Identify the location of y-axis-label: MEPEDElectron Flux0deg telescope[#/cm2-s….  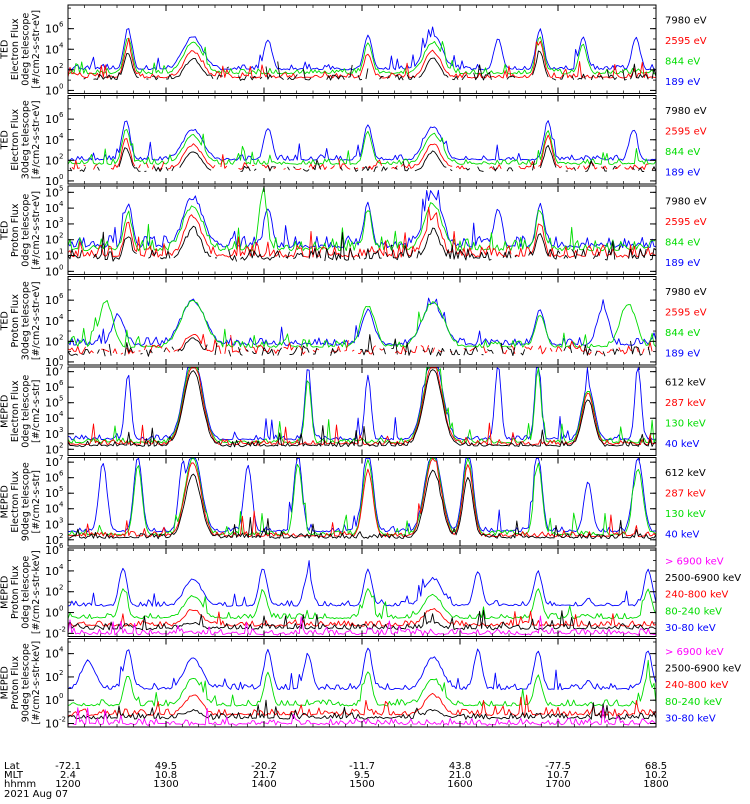
(21, 411).